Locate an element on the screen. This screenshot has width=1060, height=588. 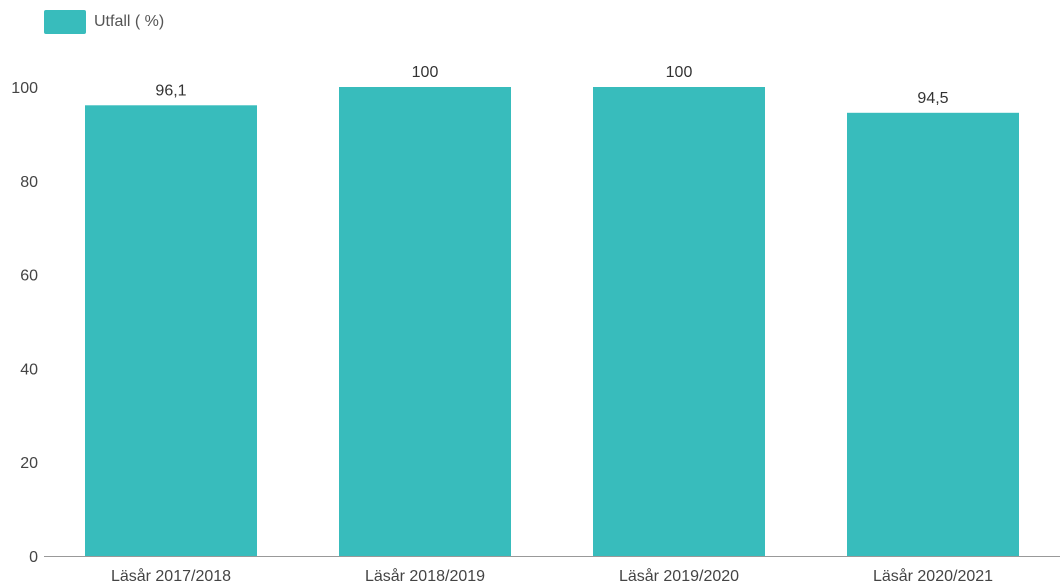
x-category-label: Läsår 2019/2020 is located at coordinates (679, 576).